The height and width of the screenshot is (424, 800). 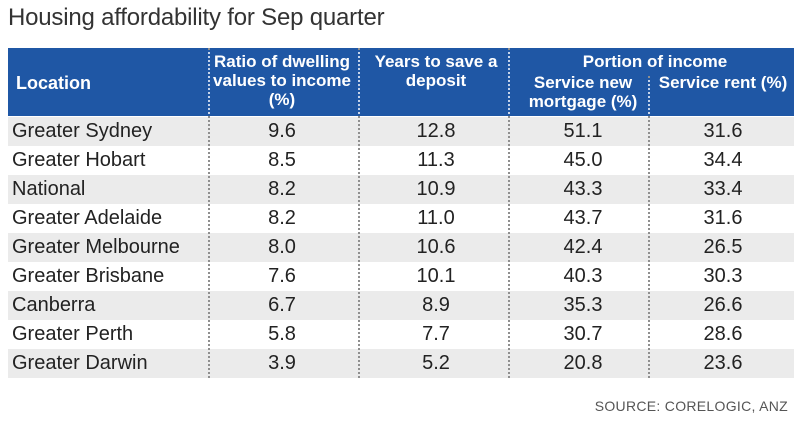 What do you see at coordinates (282, 363) in the screenshot?
I see `ratio-cell: 3.9` at bounding box center [282, 363].